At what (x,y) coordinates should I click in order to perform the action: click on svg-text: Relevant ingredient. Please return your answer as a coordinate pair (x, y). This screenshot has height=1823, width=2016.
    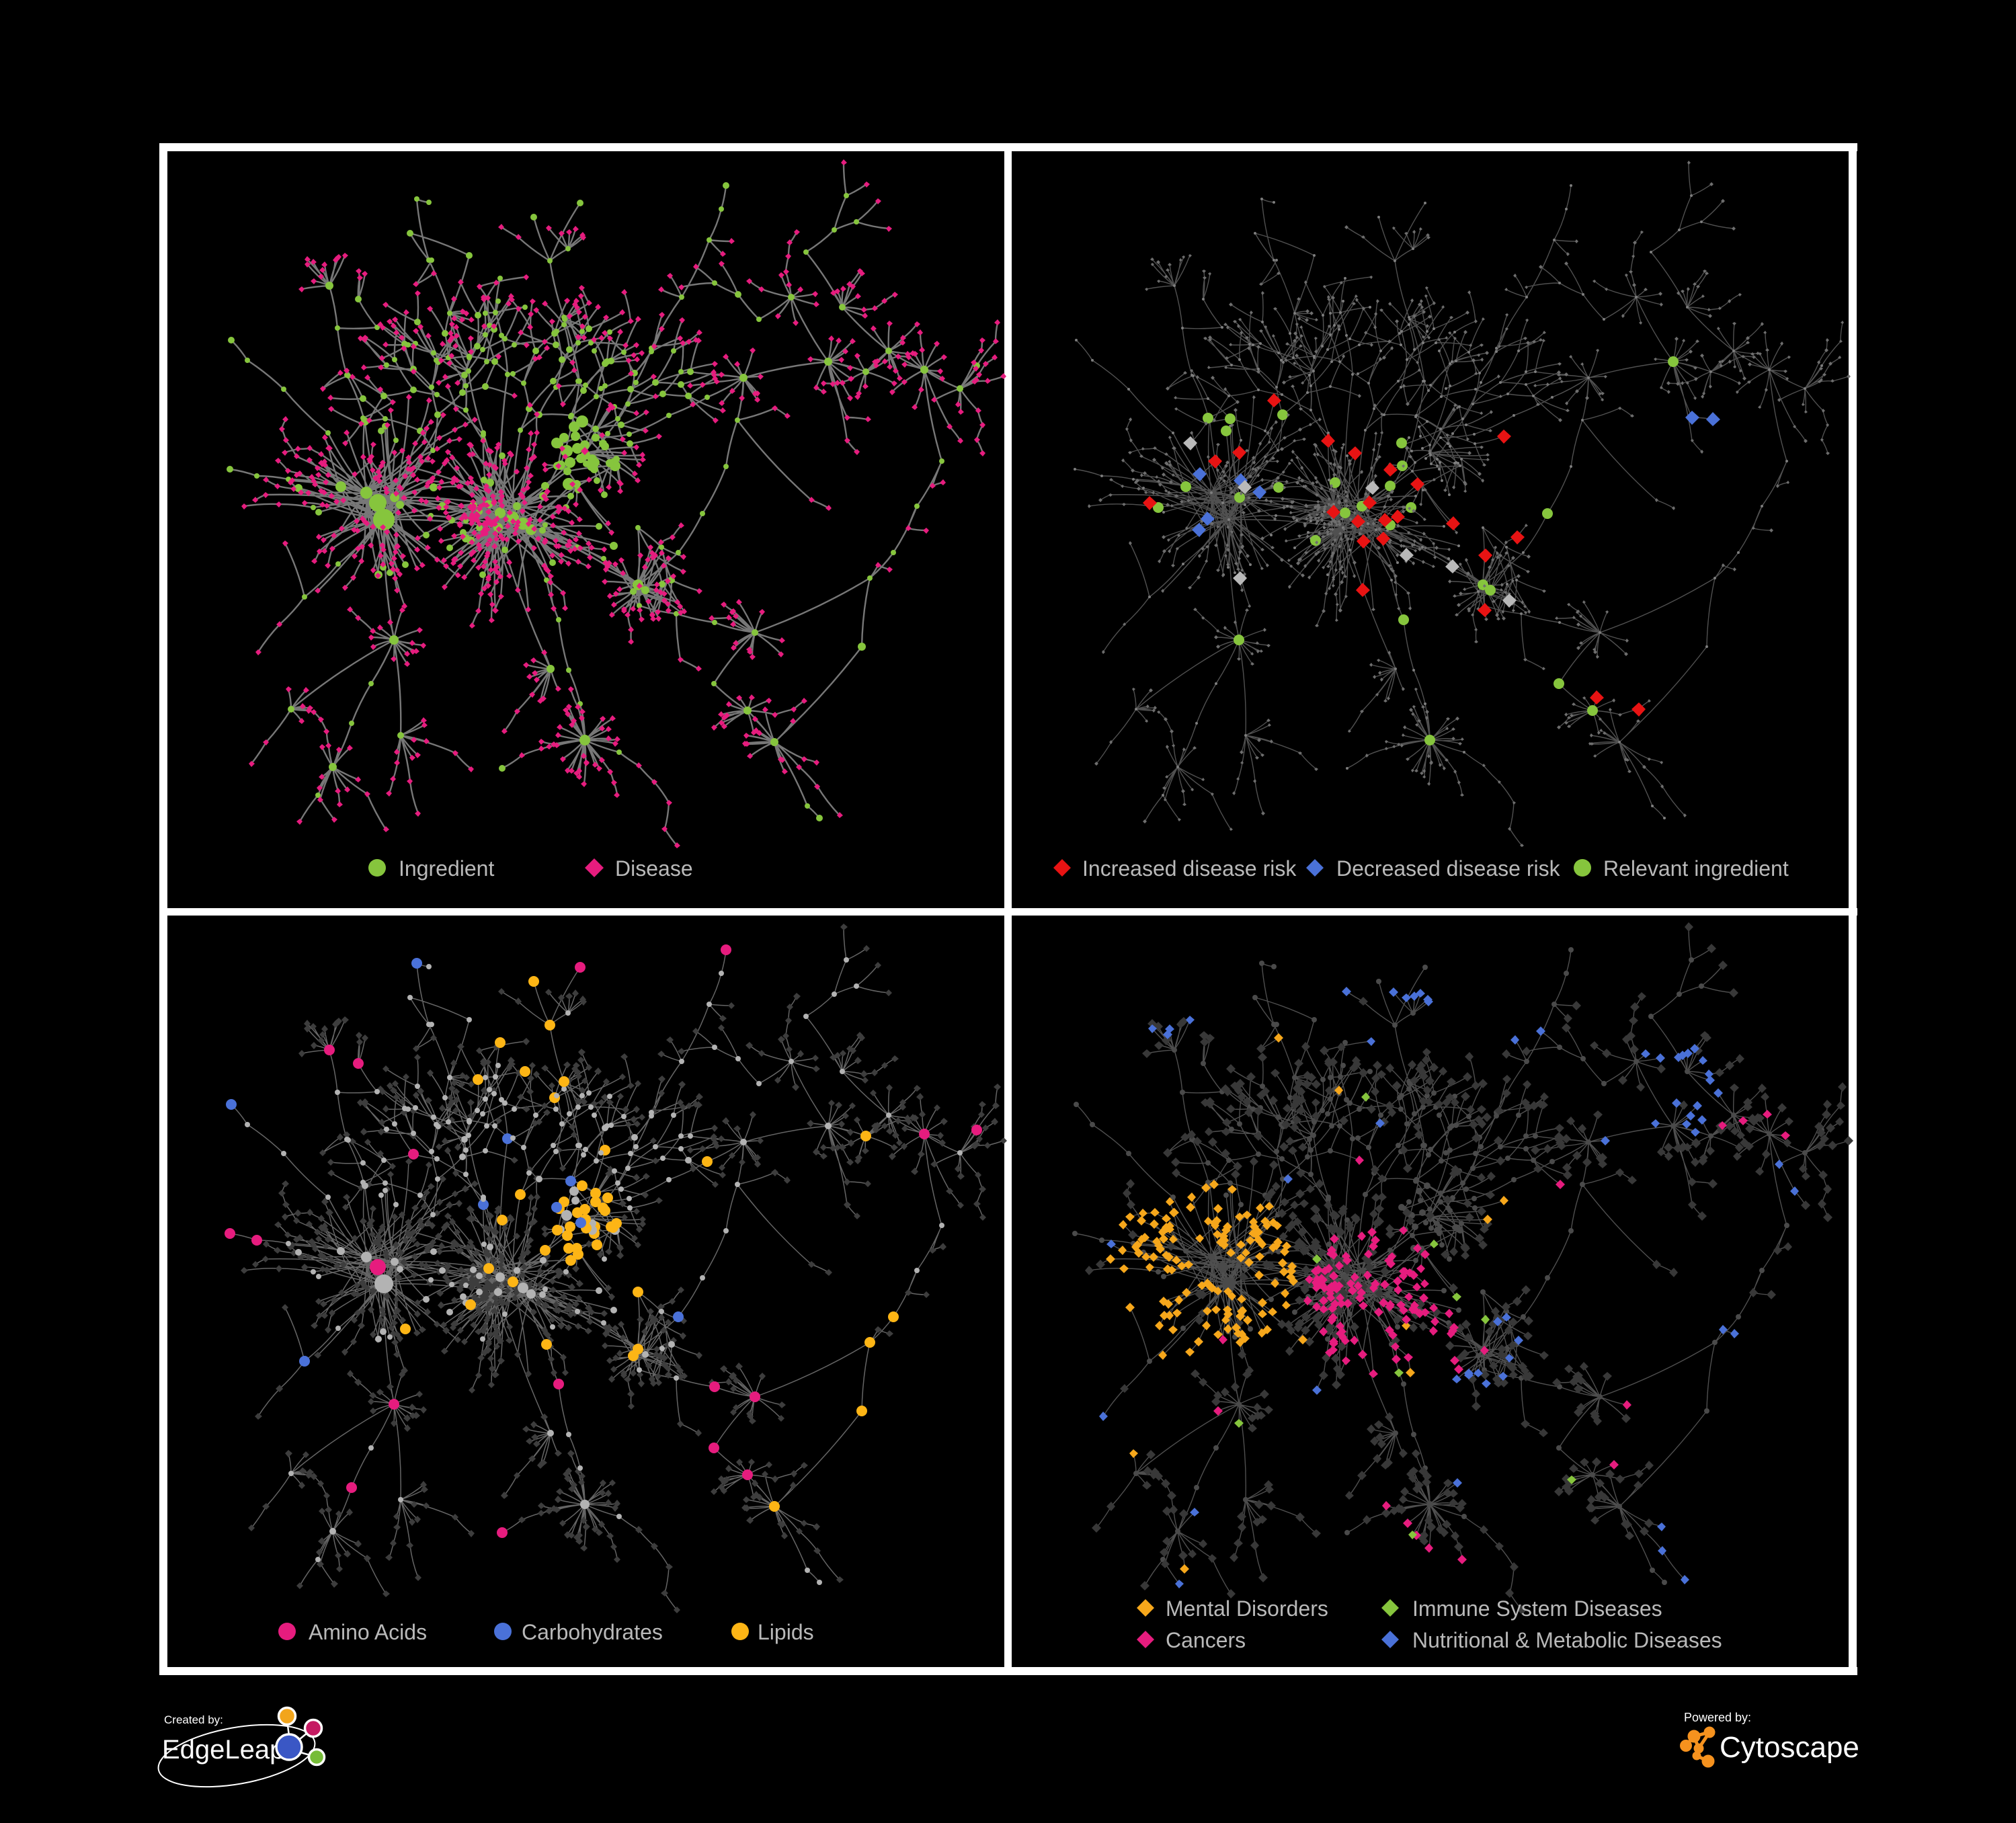
    Looking at the image, I should click on (1696, 868).